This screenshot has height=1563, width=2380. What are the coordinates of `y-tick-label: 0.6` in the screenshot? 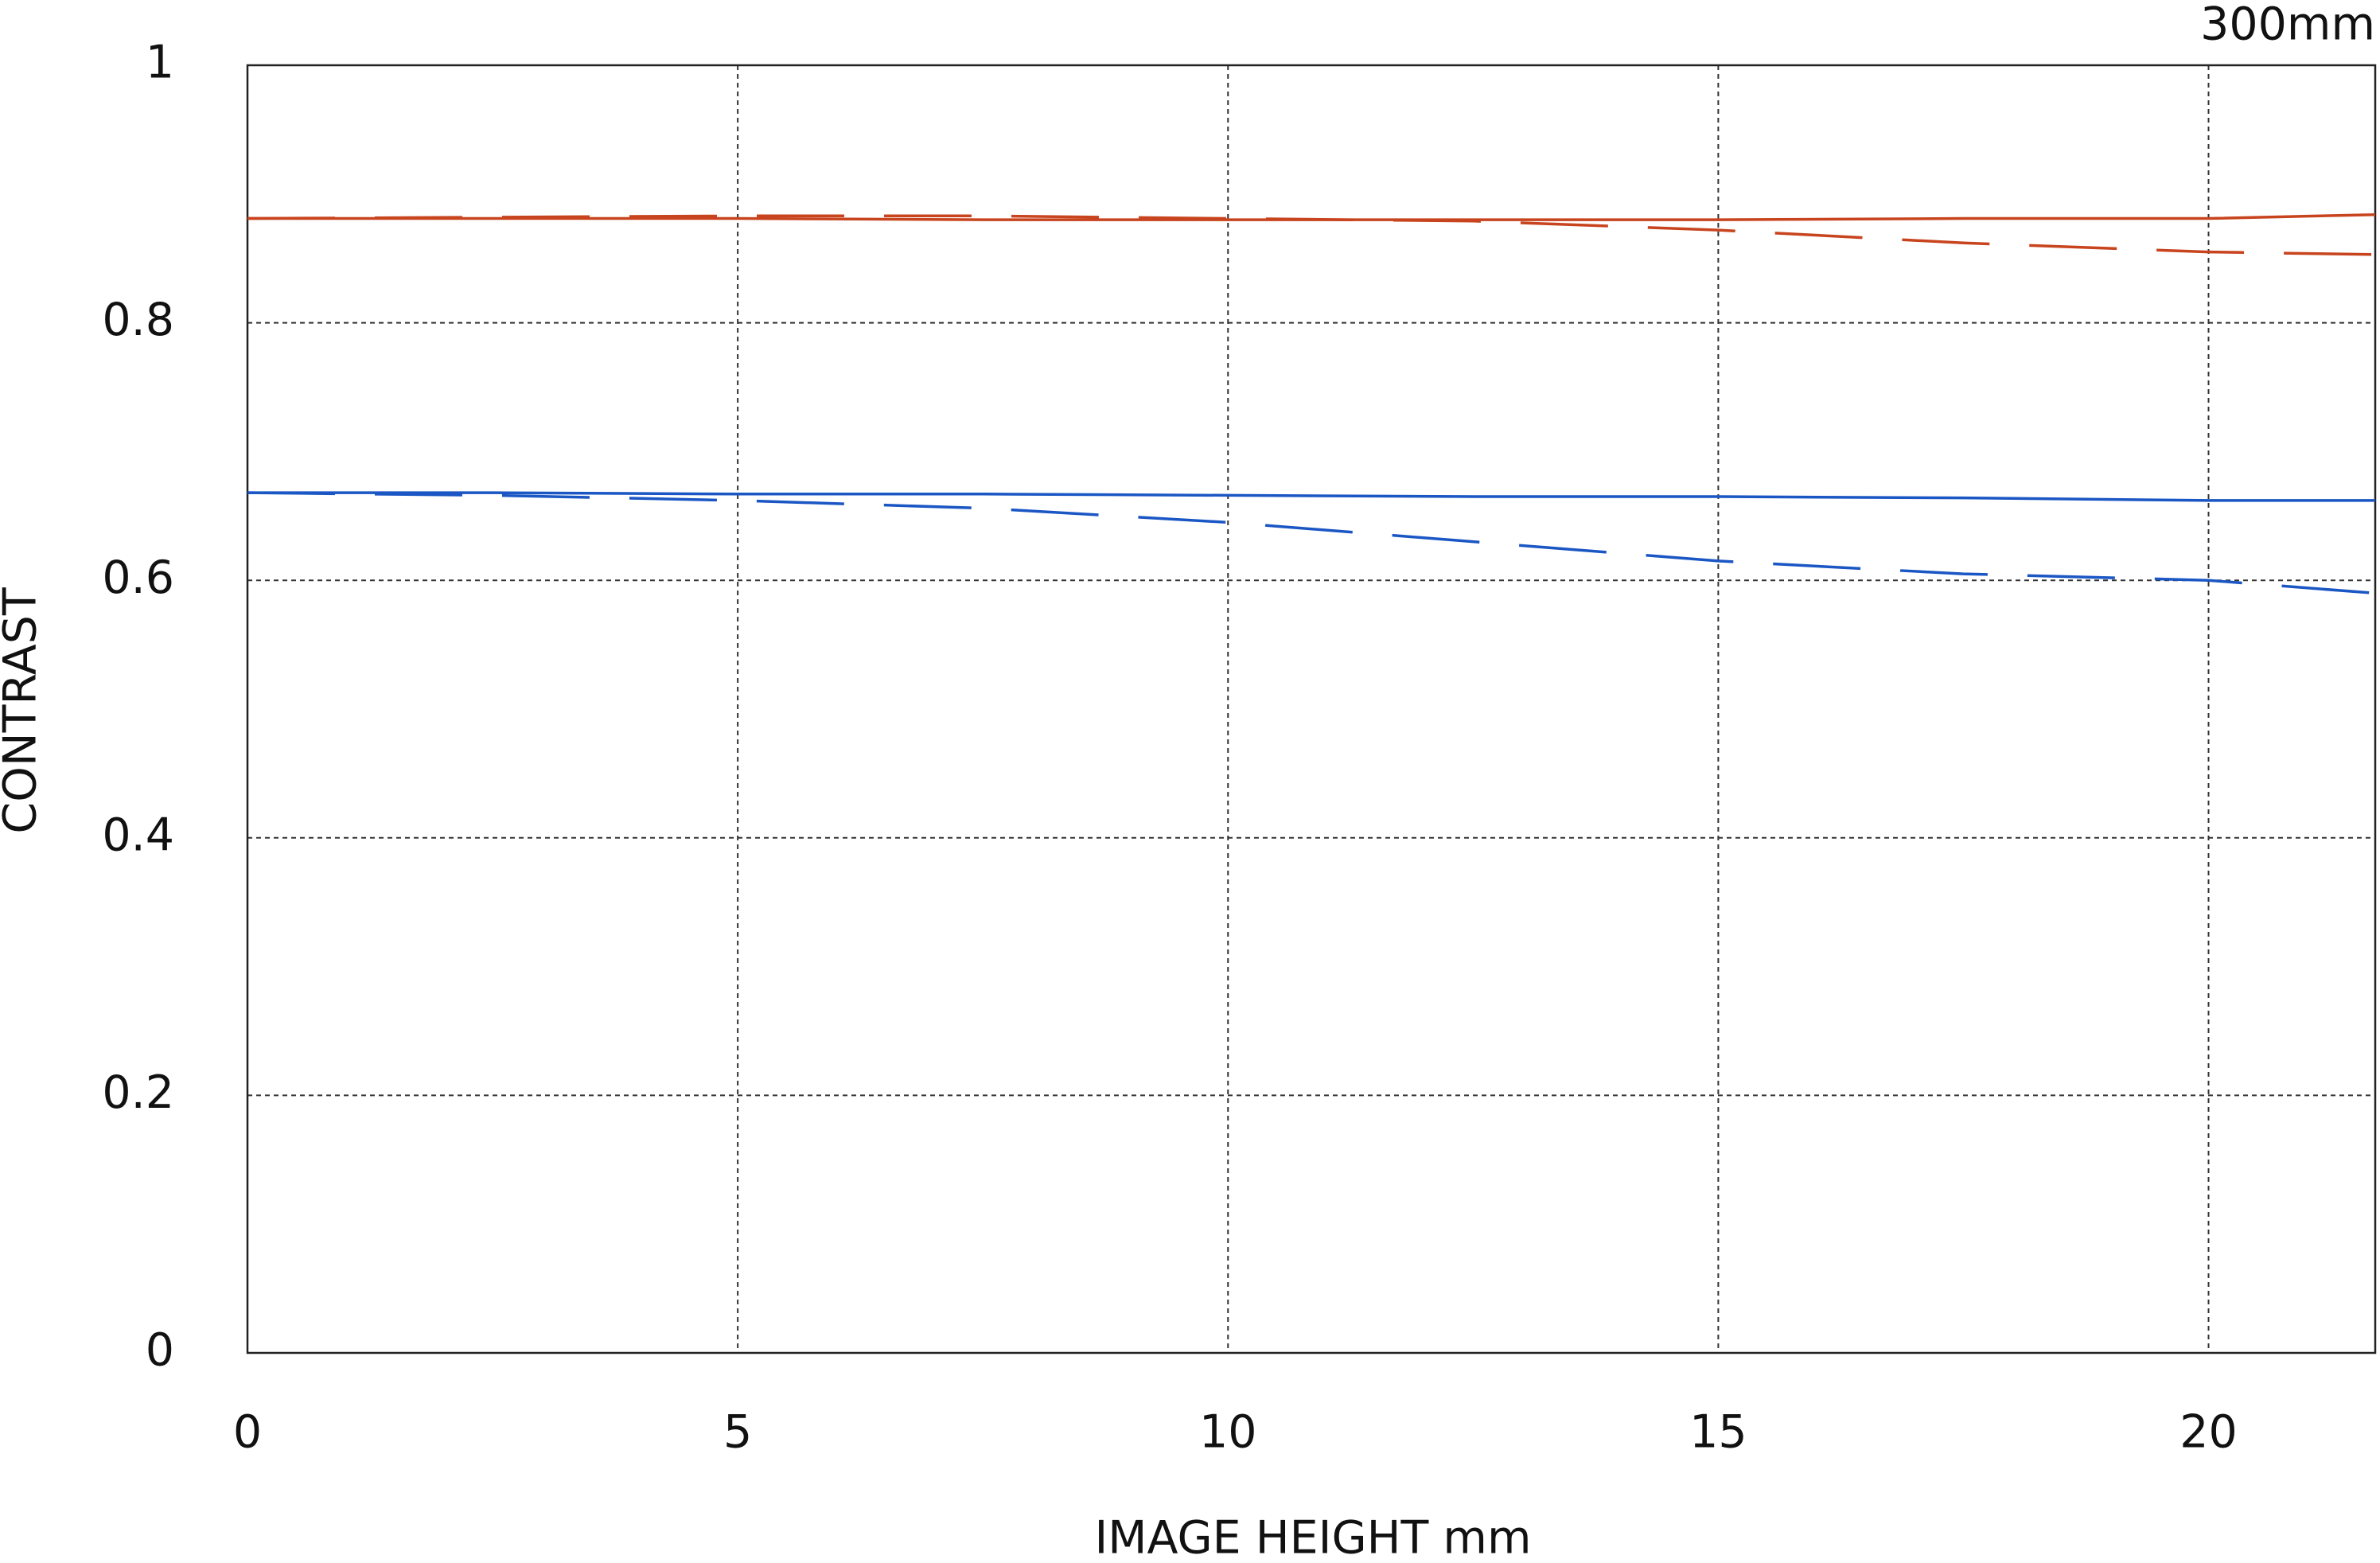 It's located at (138, 578).